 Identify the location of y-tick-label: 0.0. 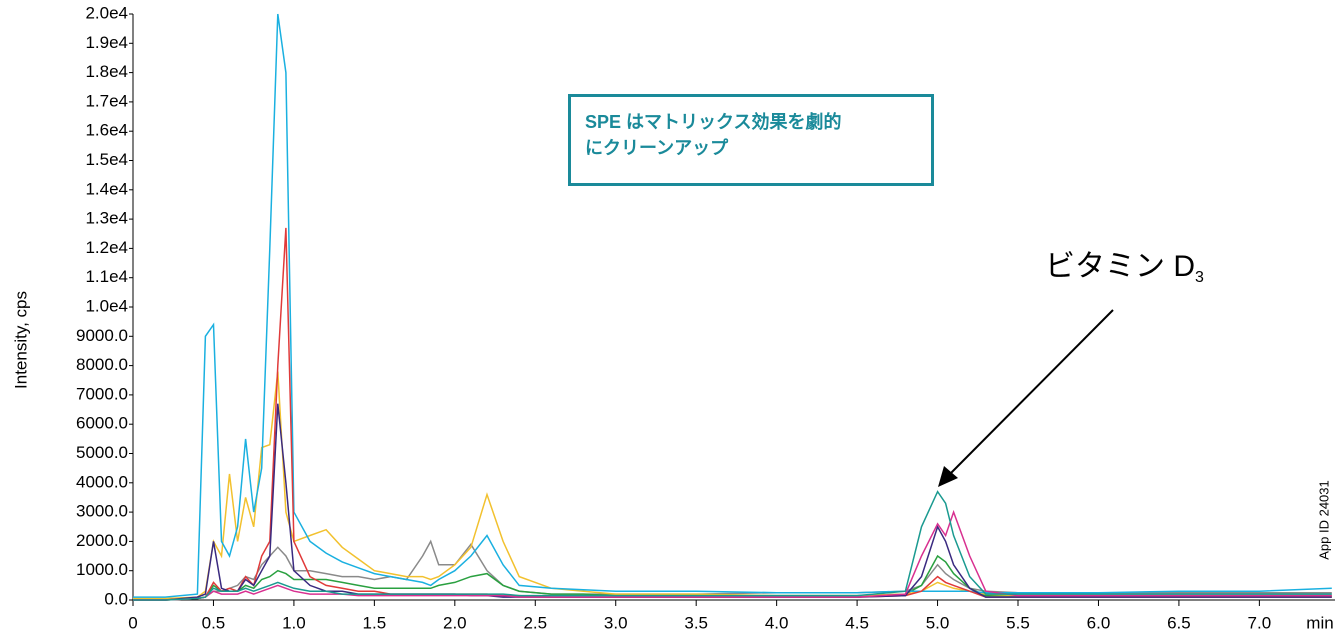
(116, 598).